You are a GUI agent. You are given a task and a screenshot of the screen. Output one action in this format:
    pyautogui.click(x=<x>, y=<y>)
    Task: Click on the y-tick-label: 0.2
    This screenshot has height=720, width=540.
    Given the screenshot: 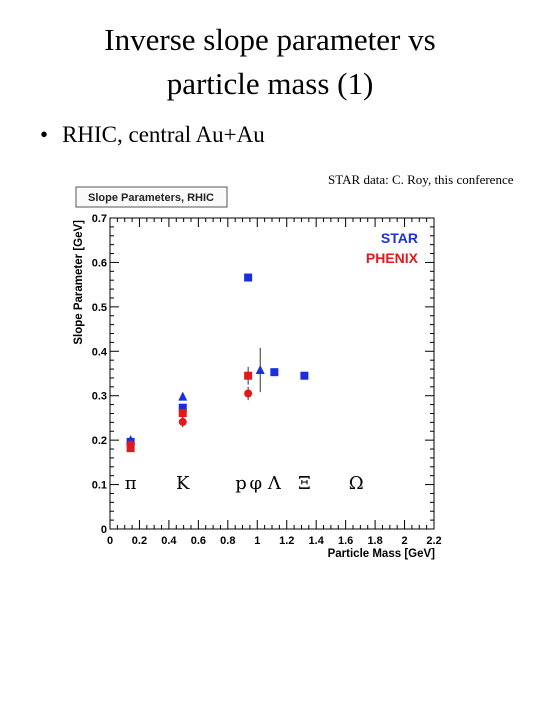 What is the action you would take?
    pyautogui.click(x=99, y=441)
    